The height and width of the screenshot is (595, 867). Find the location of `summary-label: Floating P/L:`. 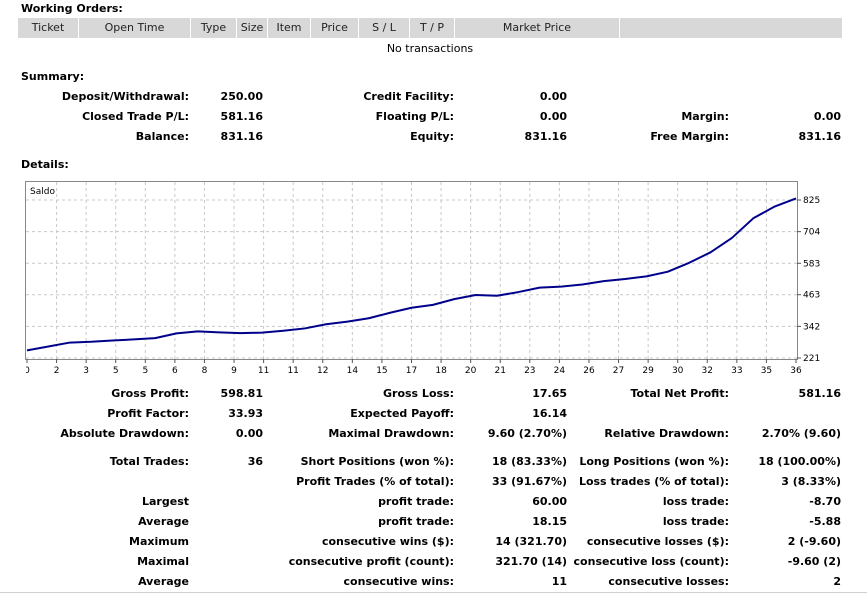

summary-label: Floating P/L: is located at coordinates (414, 116).